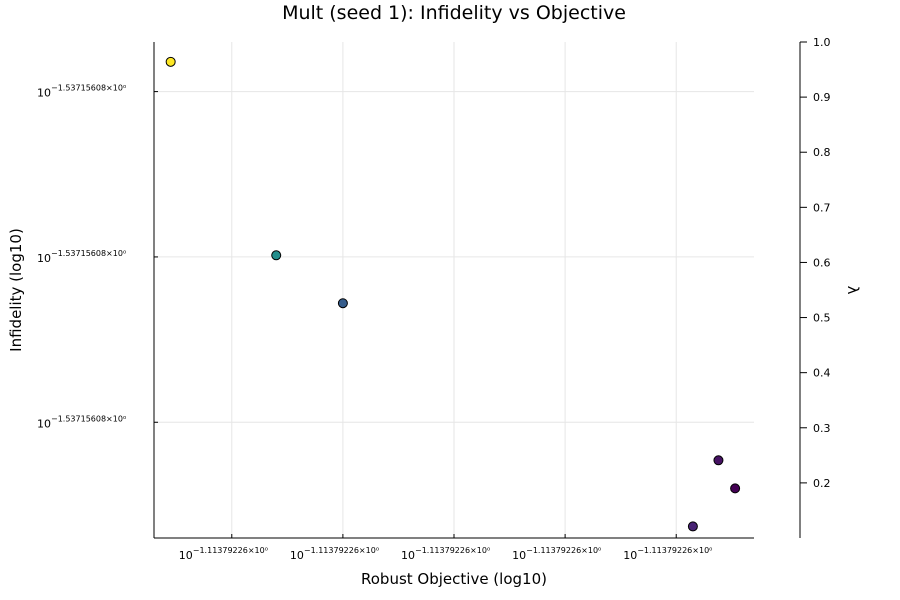  What do you see at coordinates (822, 207) in the screenshot?
I see `colorbar-tick-label: 0.7` at bounding box center [822, 207].